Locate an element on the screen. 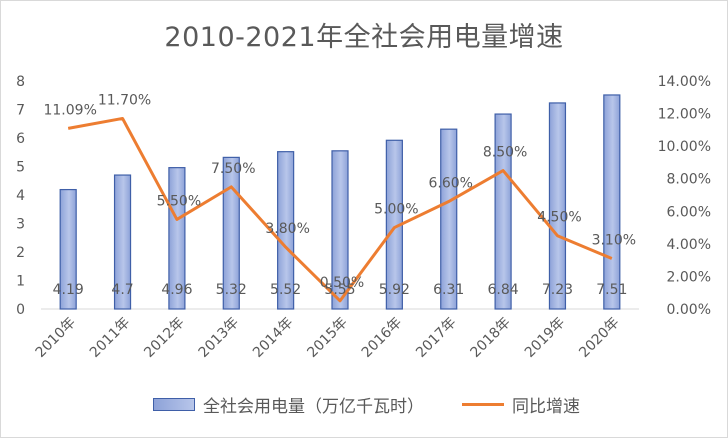 This screenshot has height=438, width=728. y-axis-tick-label: 2 is located at coordinates (20, 253).